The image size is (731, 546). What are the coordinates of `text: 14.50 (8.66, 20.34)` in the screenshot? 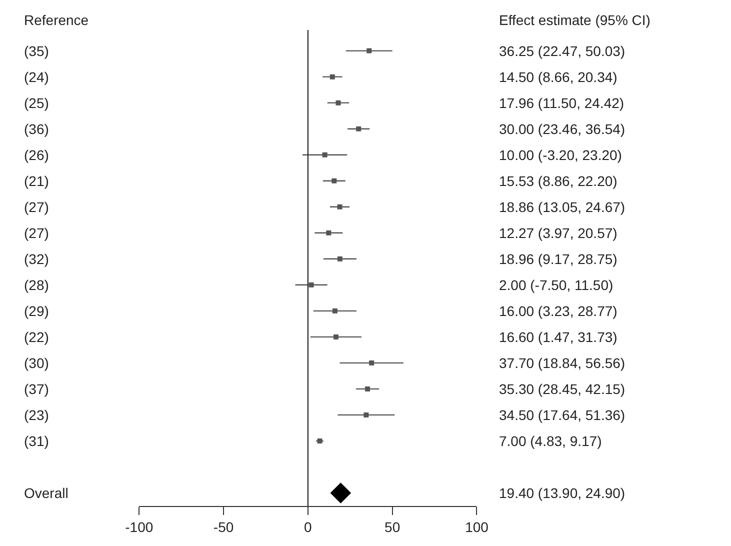 It's located at (558, 77).